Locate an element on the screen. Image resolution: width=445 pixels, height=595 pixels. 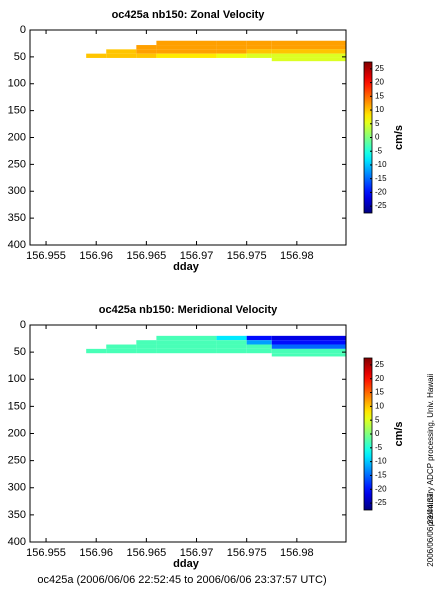
colorbar-label: cm/s is located at coordinates (399, 137).